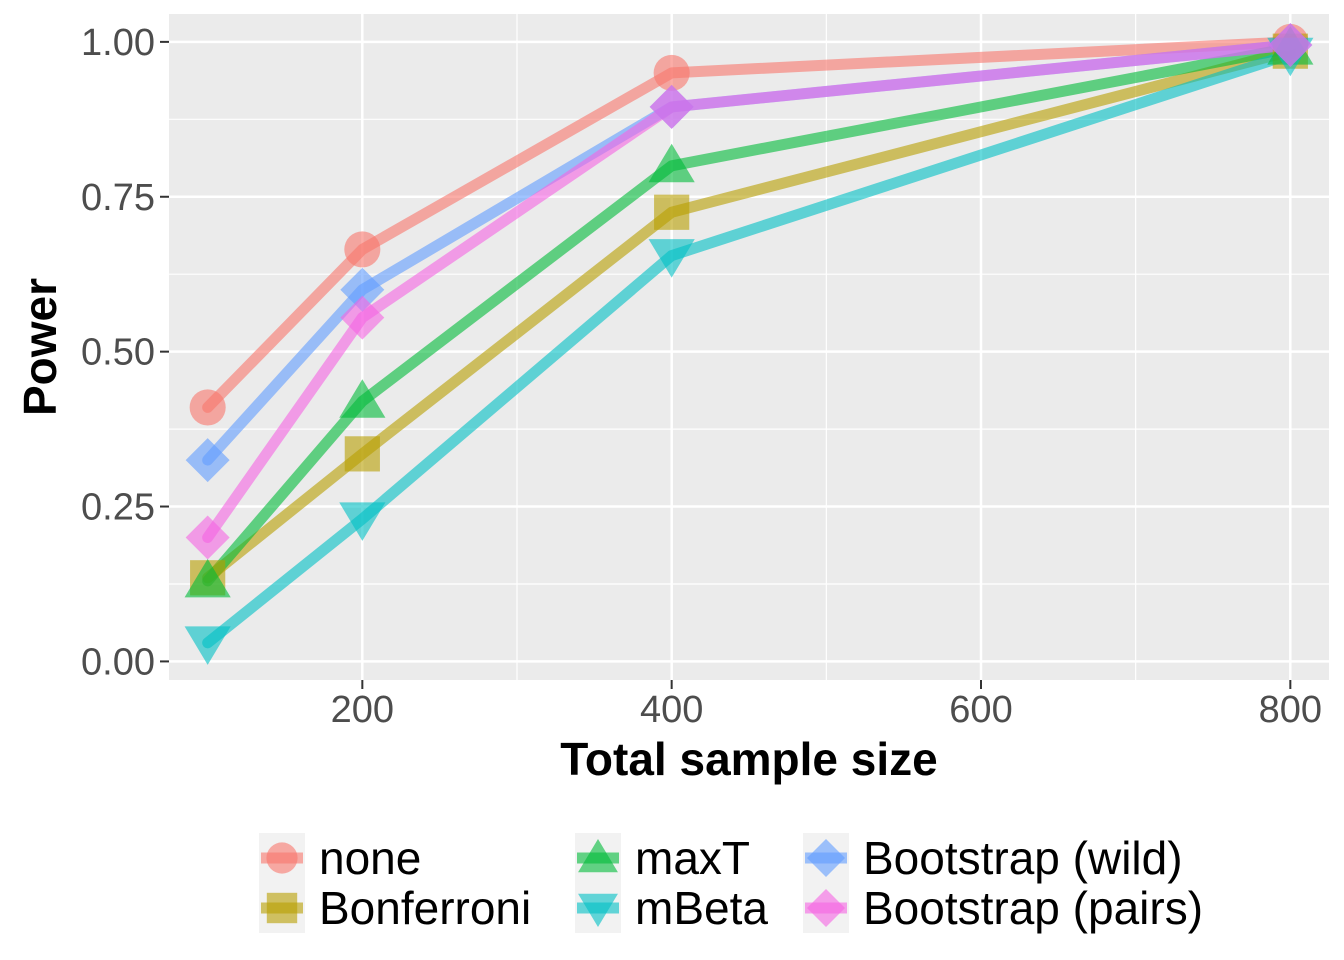 This screenshot has width=1344, height=960. Describe the element at coordinates (425, 908) in the screenshot. I see `legend-label: Bonferroni` at that location.